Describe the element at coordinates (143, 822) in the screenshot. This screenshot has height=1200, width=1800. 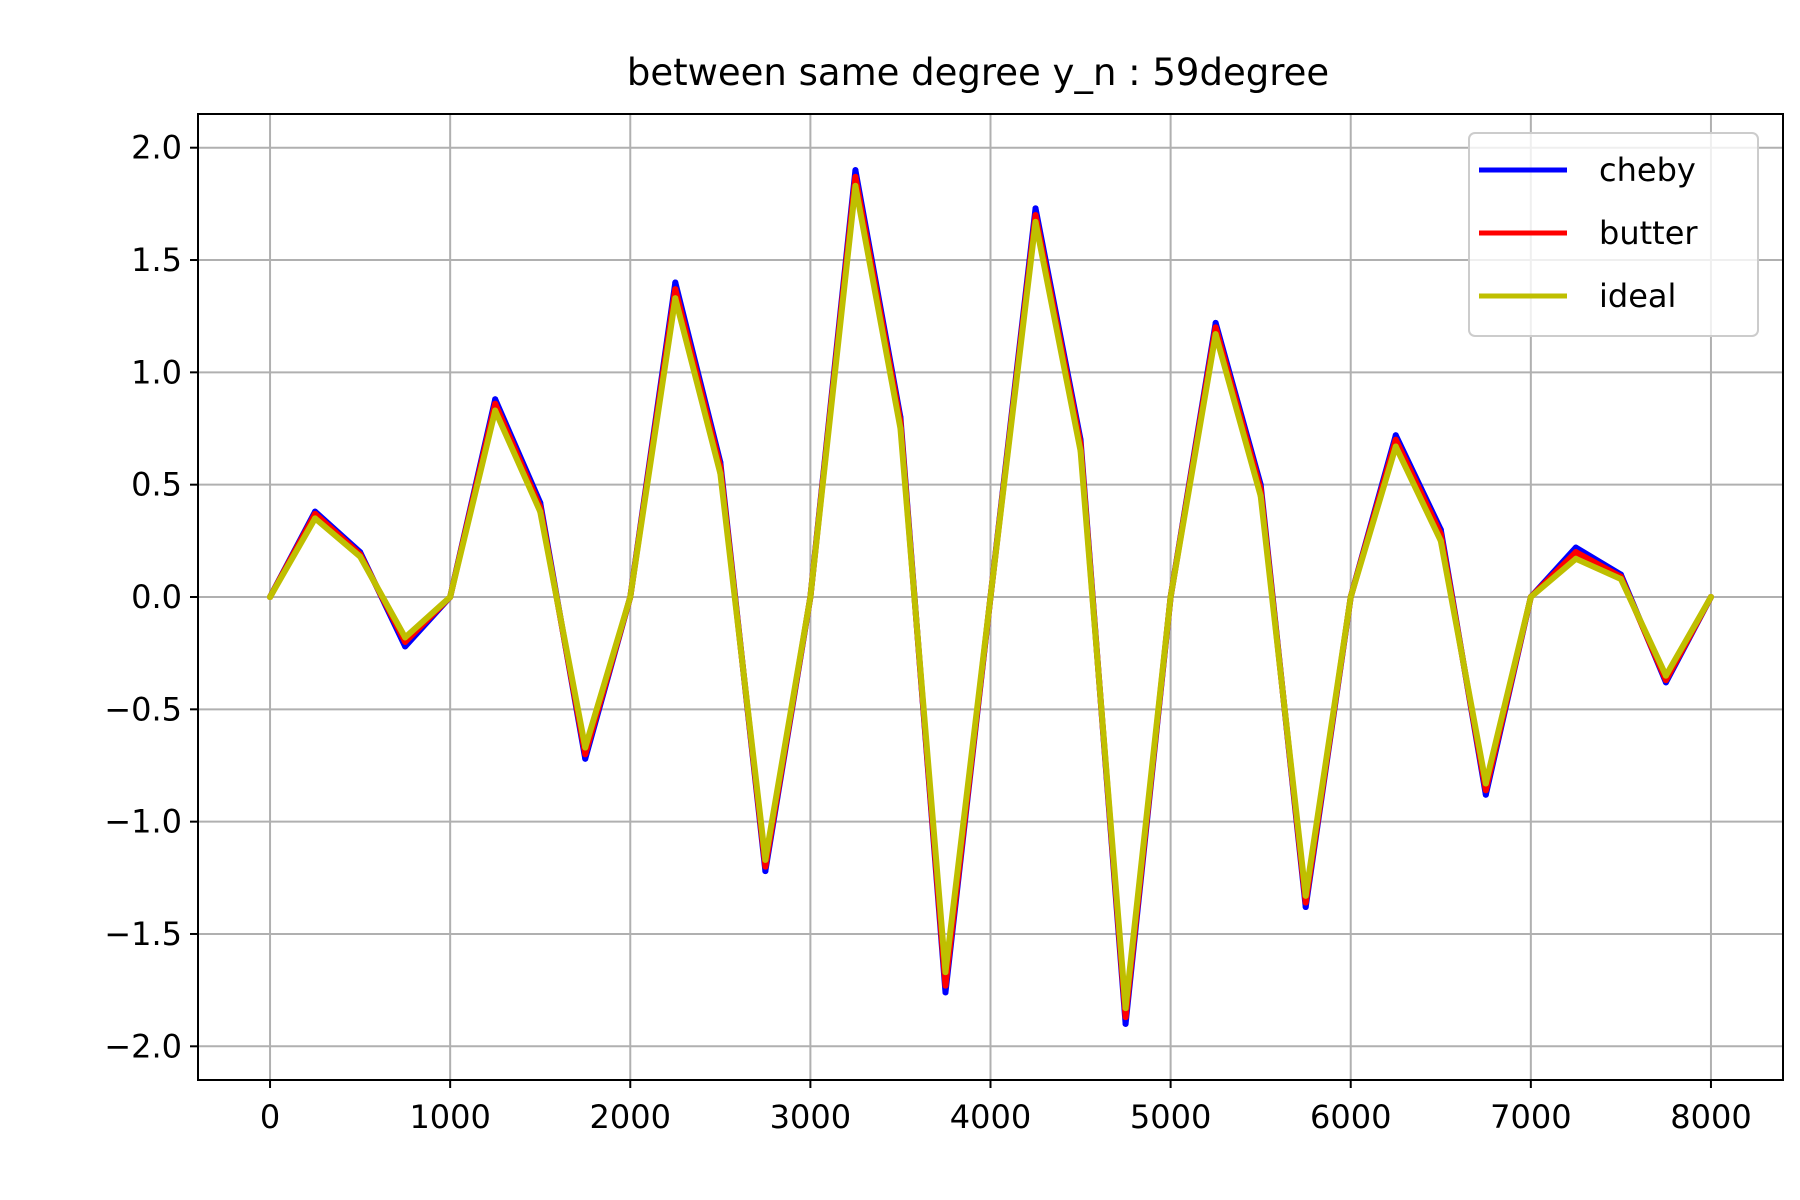
I see `y-tick-label: −1.0` at that location.